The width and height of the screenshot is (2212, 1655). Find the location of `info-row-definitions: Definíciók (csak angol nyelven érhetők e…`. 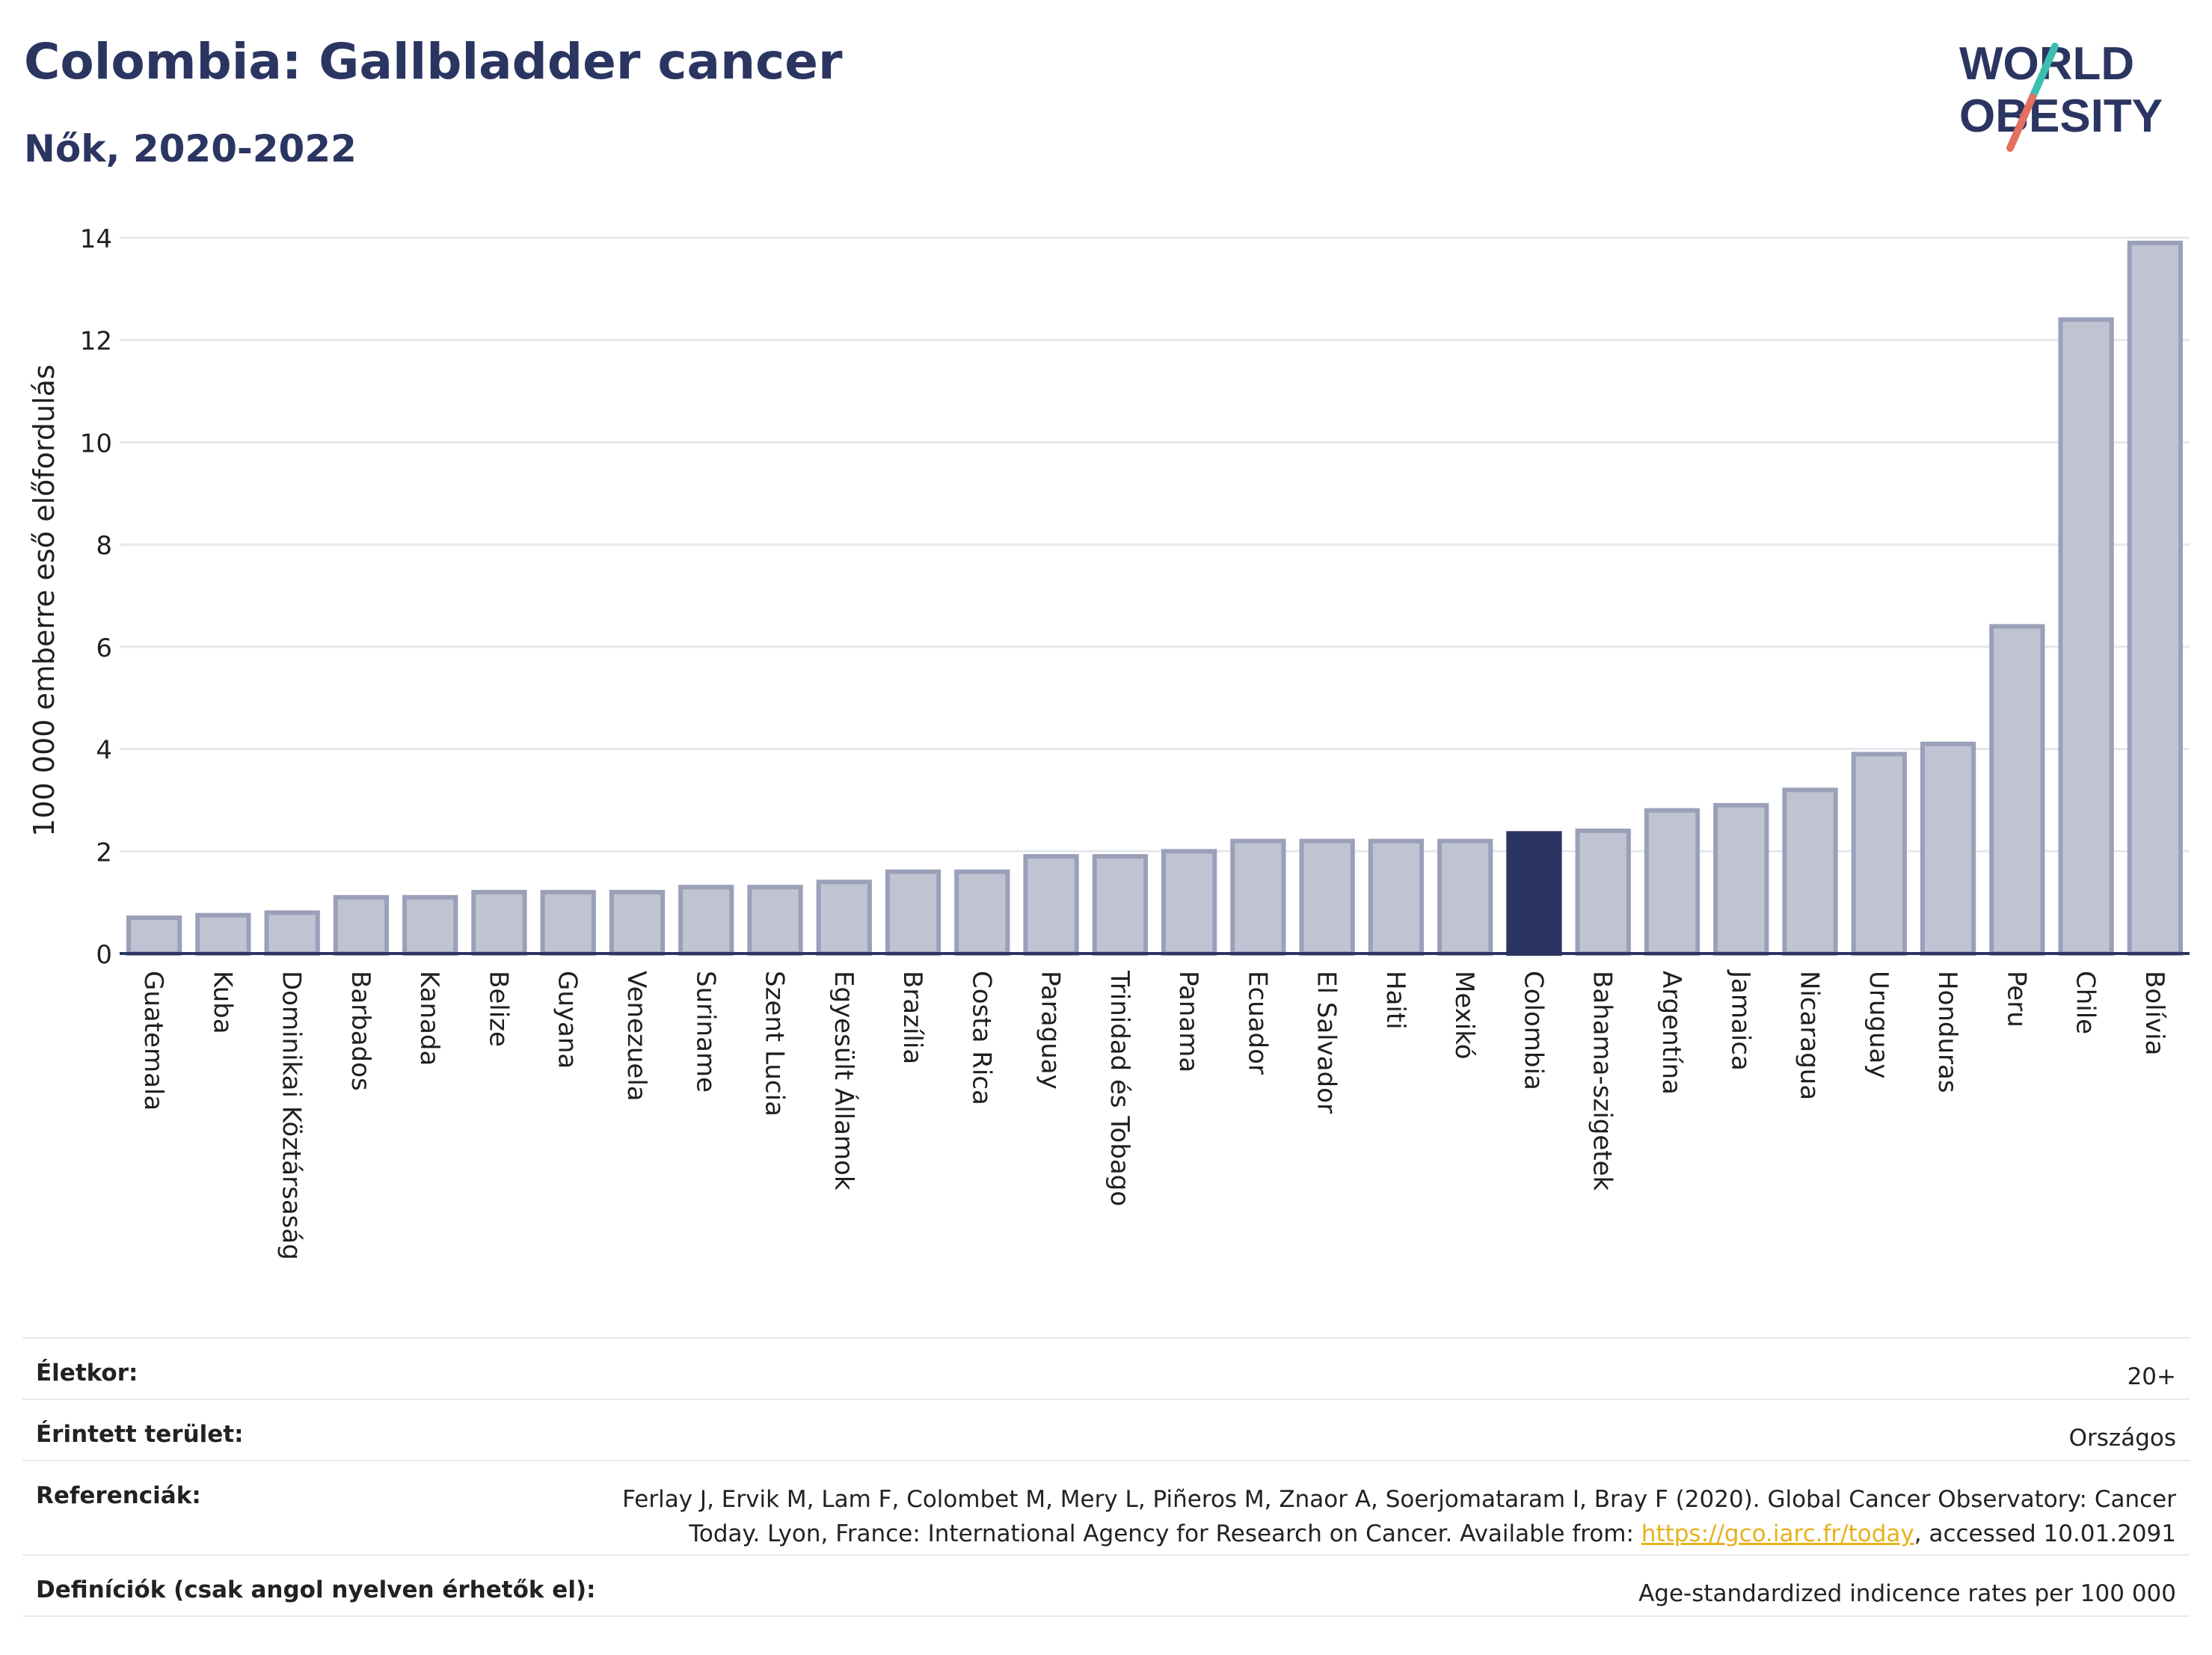

info-row-definitions: Definíciók (csak angol nyelven érhetők e… is located at coordinates (1106, 1585).